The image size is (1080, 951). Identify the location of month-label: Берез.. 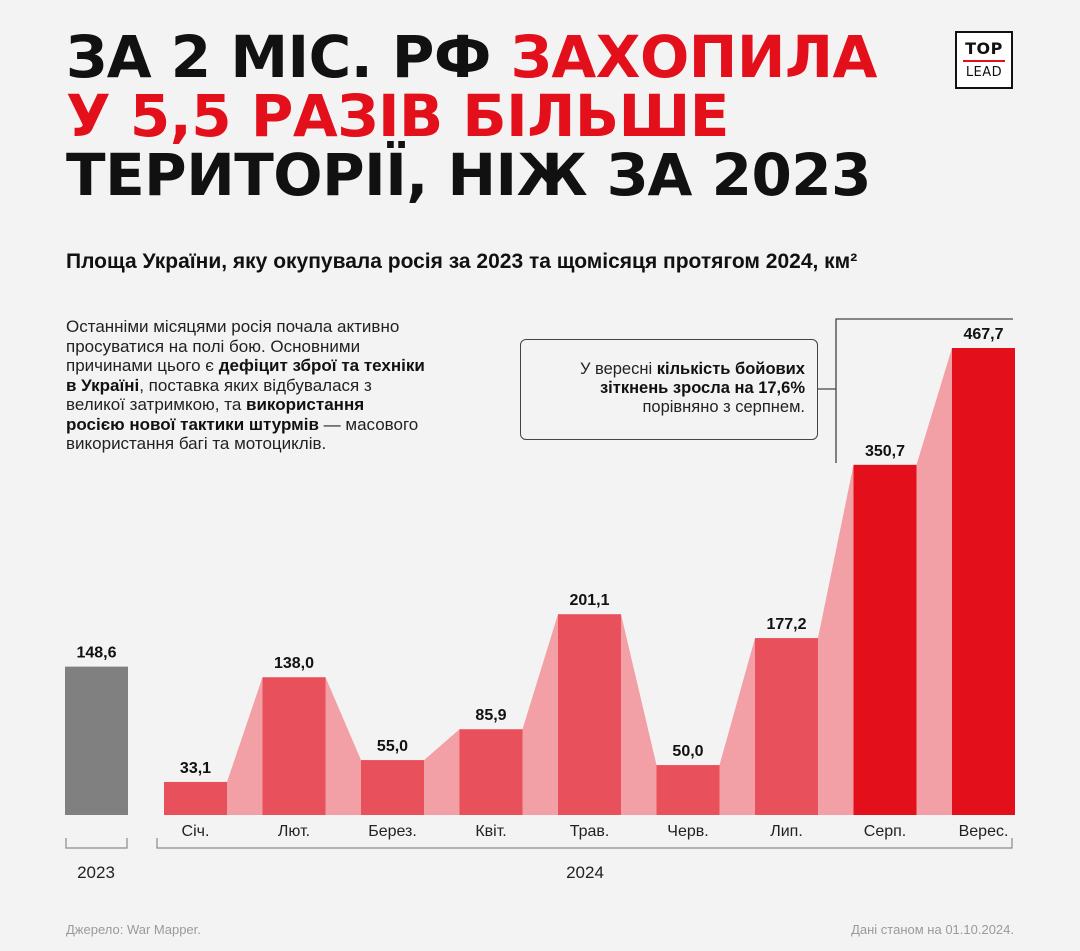
(392, 831).